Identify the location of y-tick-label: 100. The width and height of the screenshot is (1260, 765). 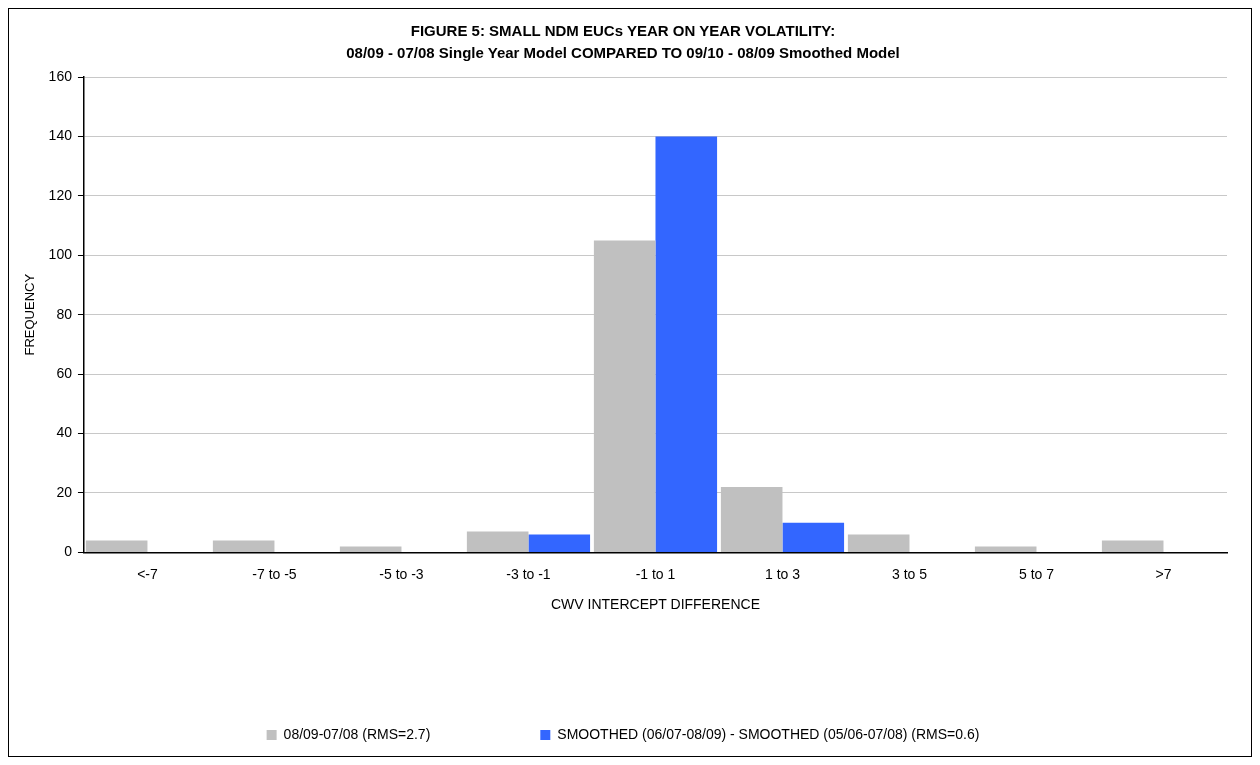
(60, 254).